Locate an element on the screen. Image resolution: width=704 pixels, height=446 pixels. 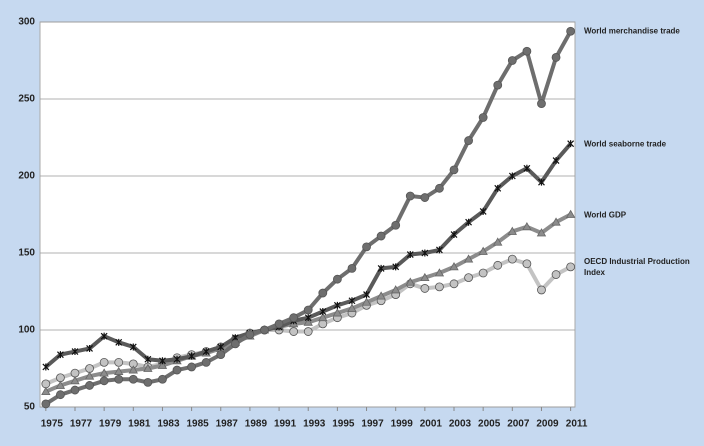
legend-label: World GDP is located at coordinates (605, 214).